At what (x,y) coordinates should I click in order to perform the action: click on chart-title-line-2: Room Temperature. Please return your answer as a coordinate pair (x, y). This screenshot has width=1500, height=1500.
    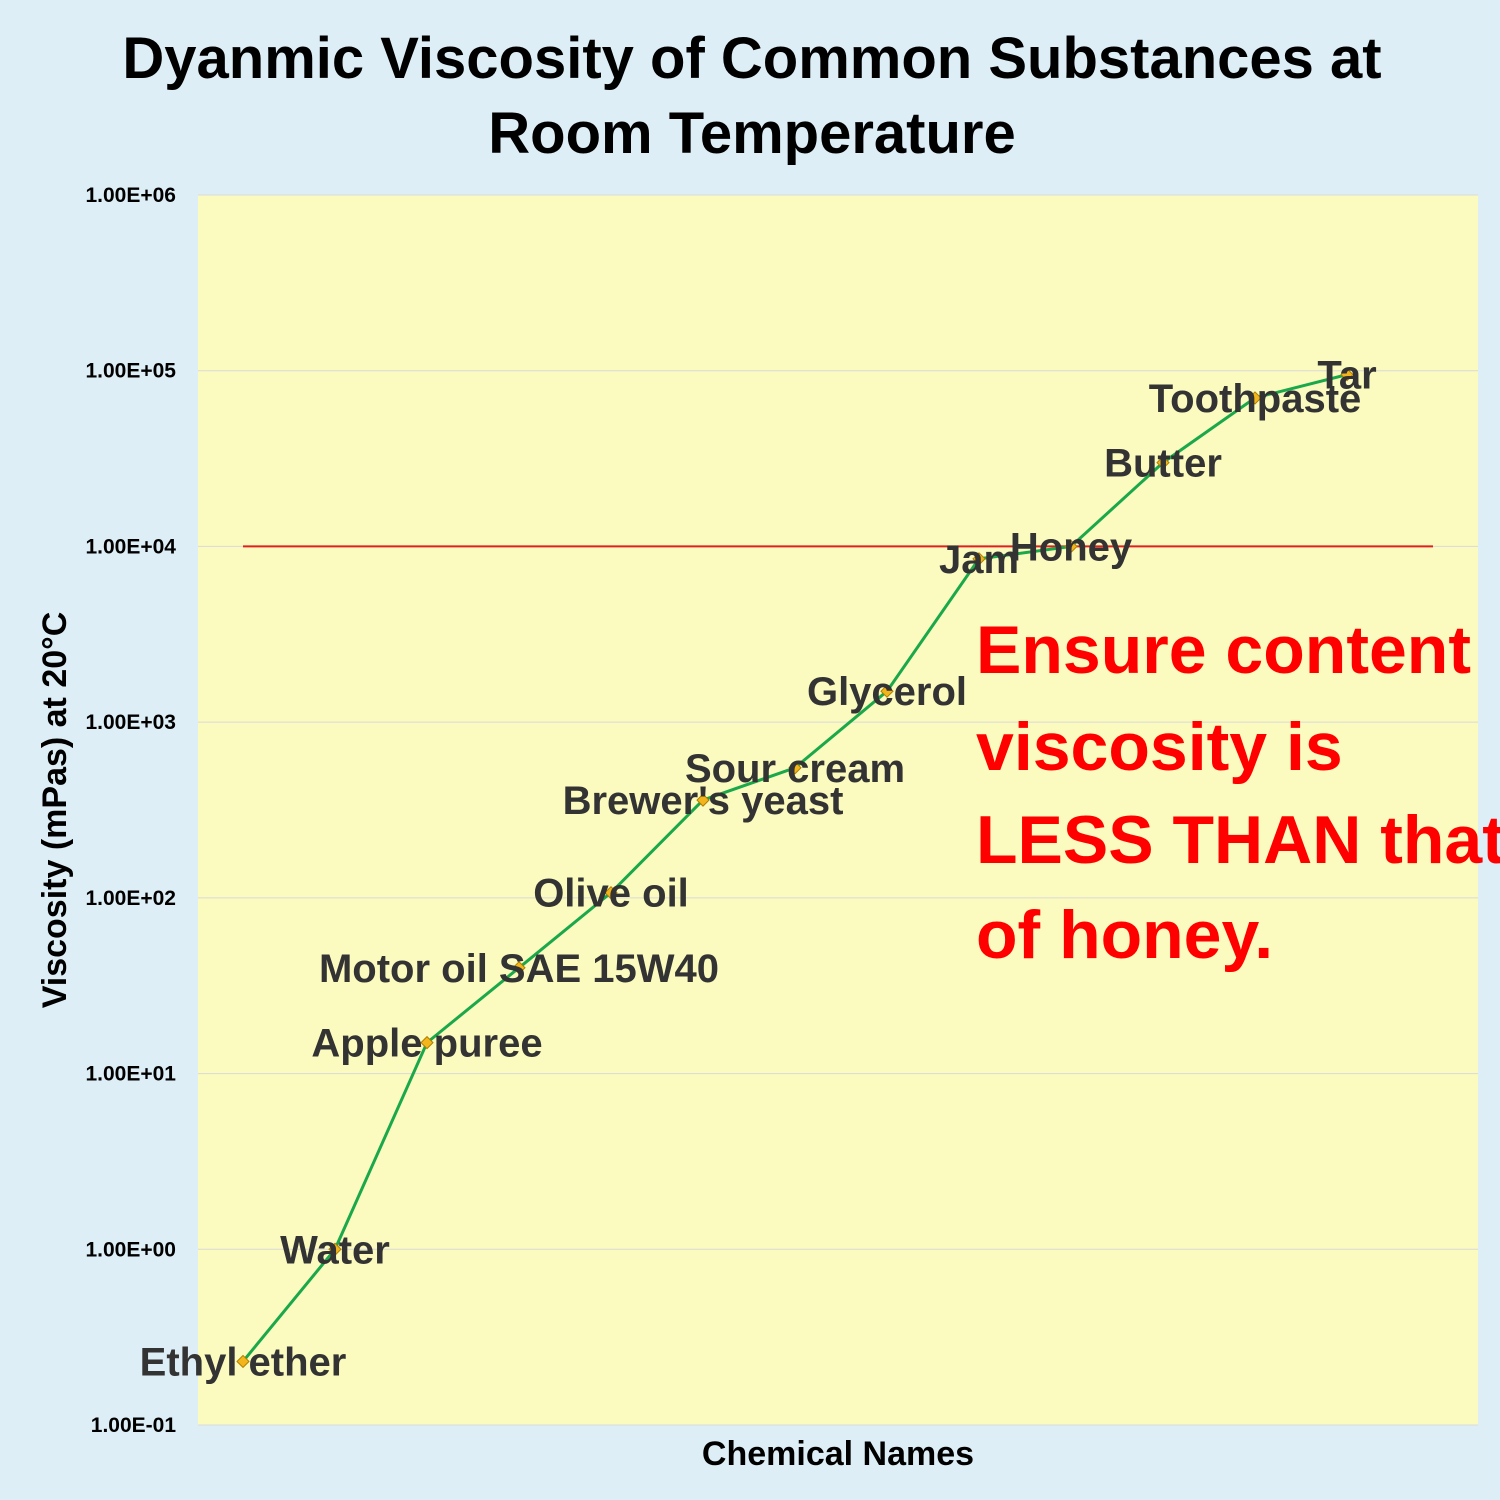
    Looking at the image, I should click on (751, 133).